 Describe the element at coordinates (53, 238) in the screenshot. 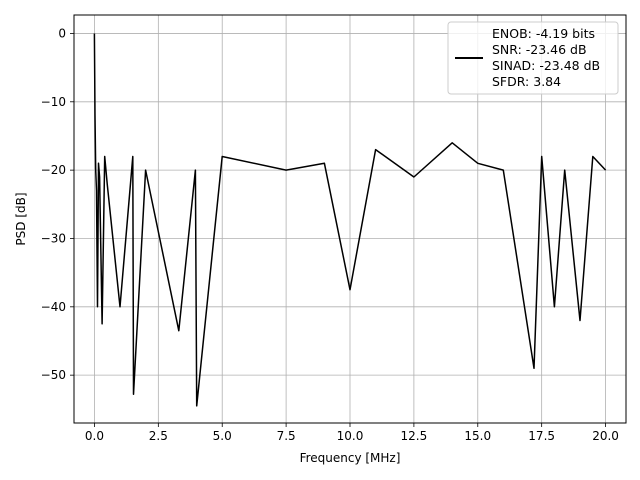

I see `y-tick-label: −30` at that location.